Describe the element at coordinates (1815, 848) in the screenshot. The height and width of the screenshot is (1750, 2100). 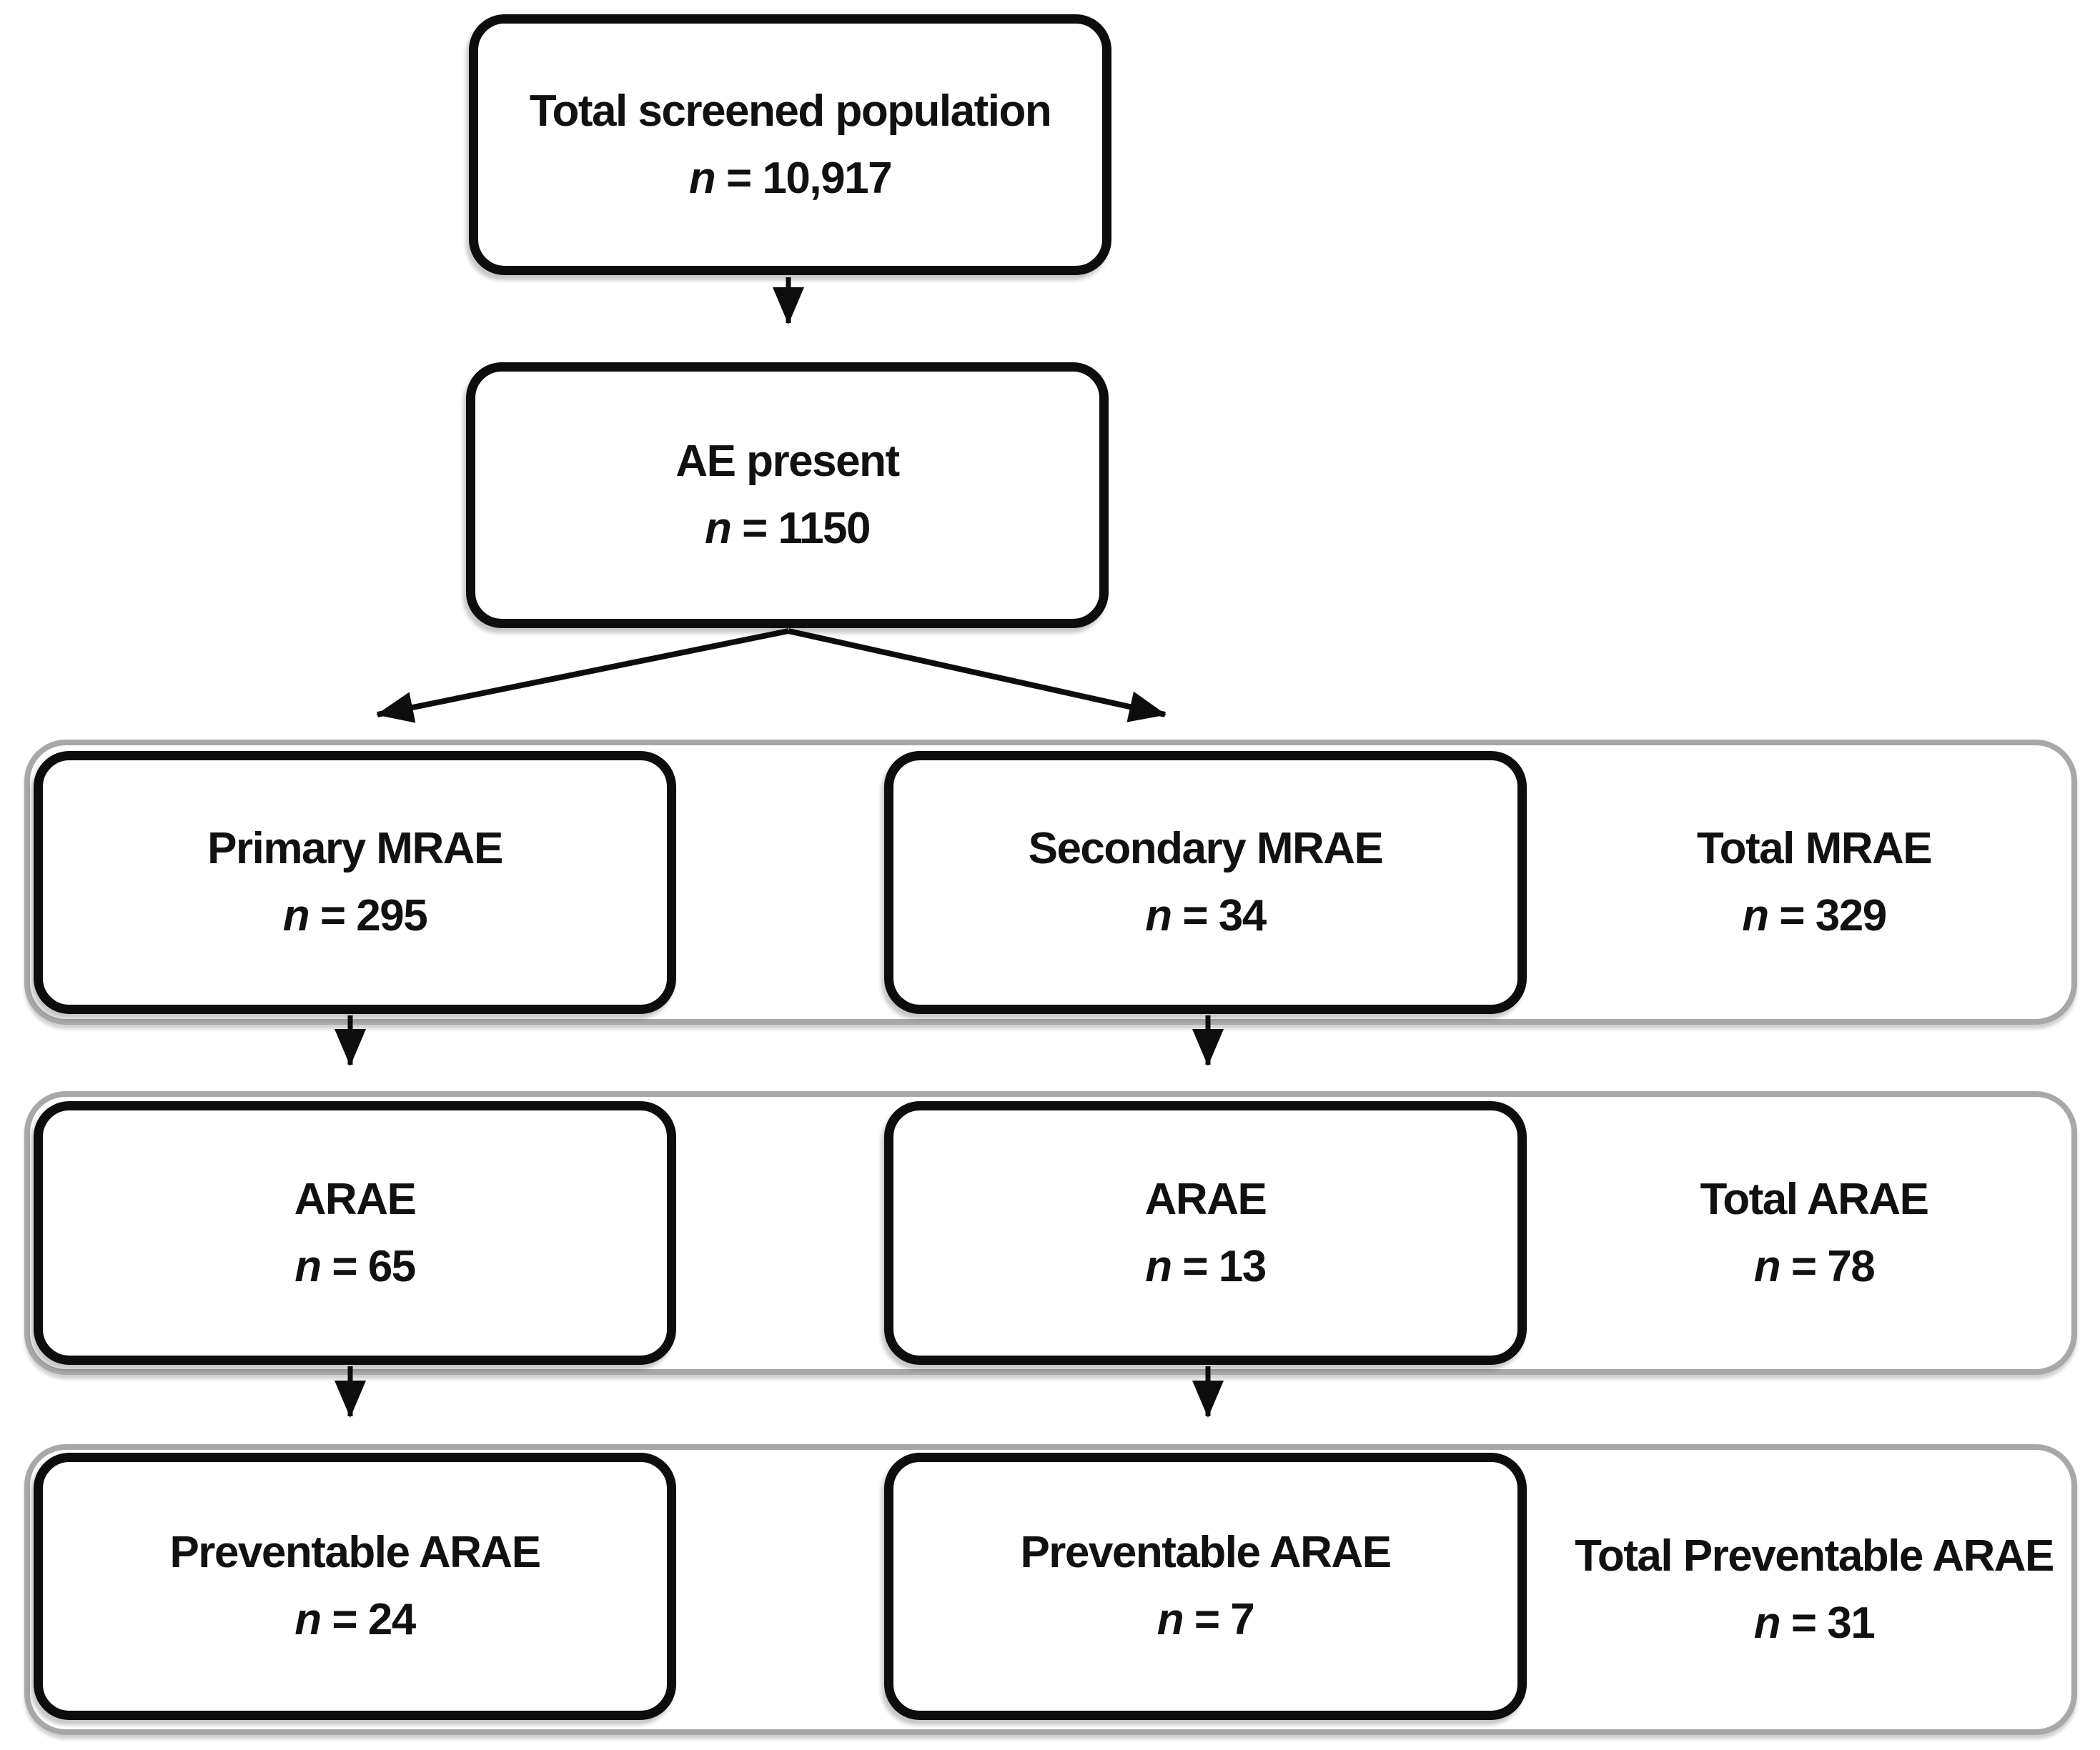
I see `node-label: Total MRAE` at that location.